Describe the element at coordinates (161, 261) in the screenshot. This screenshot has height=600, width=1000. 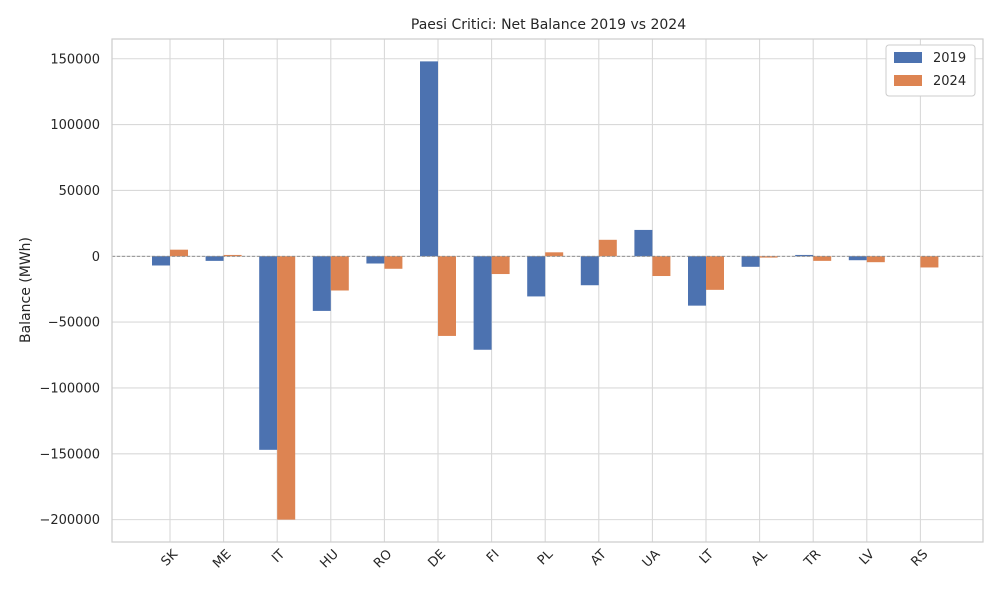
I see `bar-2019-SK` at that location.